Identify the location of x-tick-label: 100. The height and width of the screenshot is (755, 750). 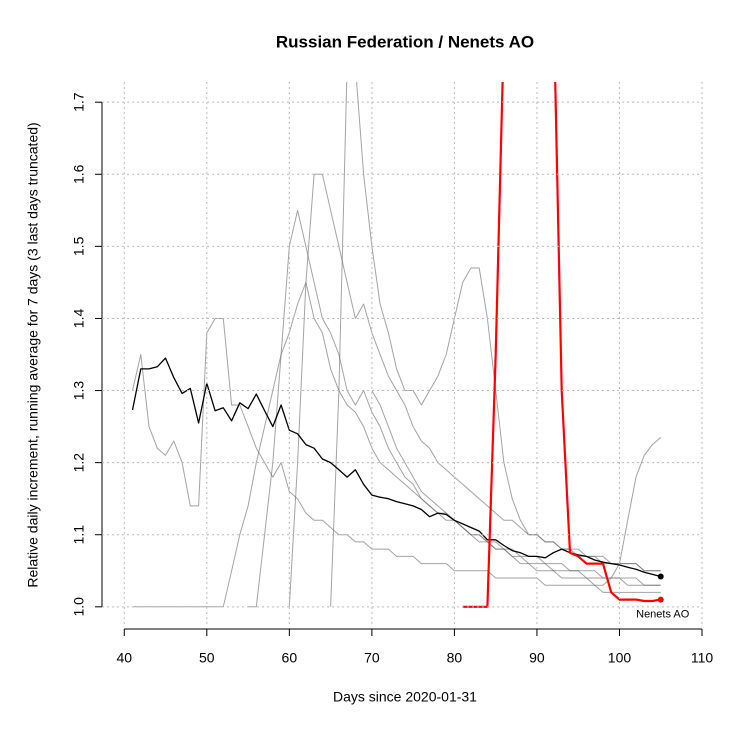
(620, 658).